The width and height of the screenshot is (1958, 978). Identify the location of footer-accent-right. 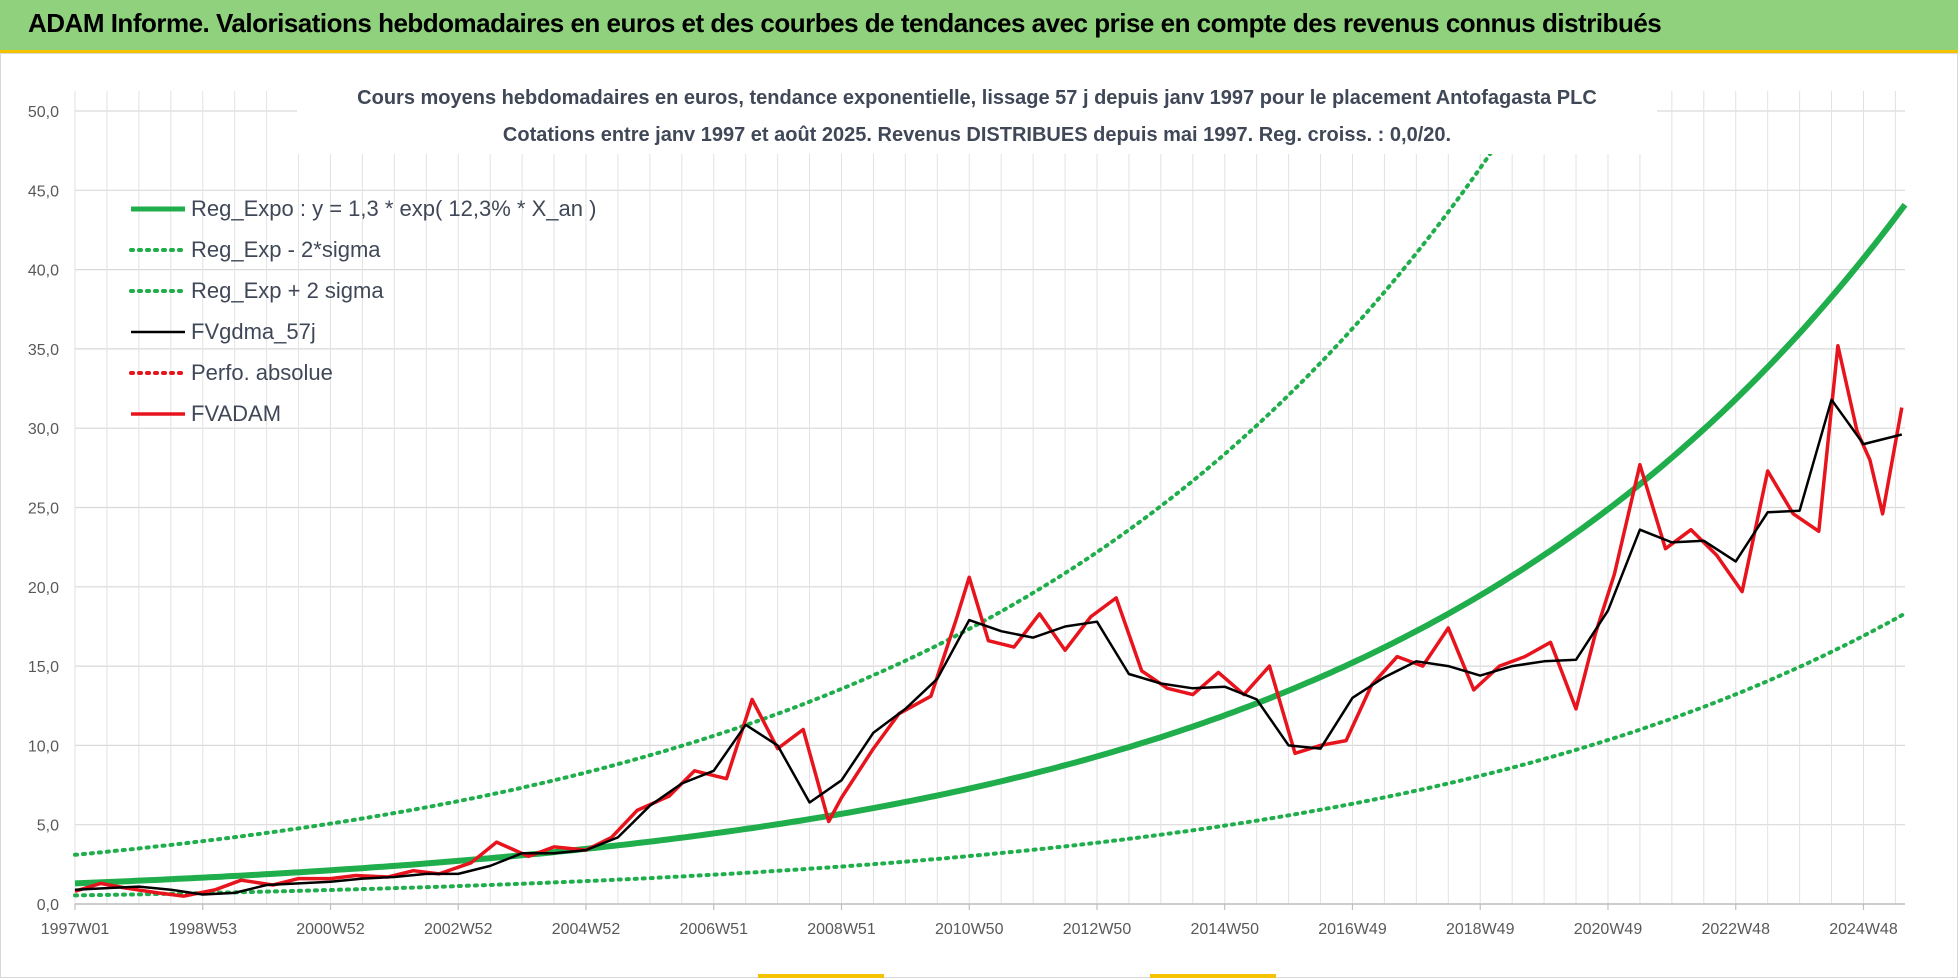
(1213, 976).